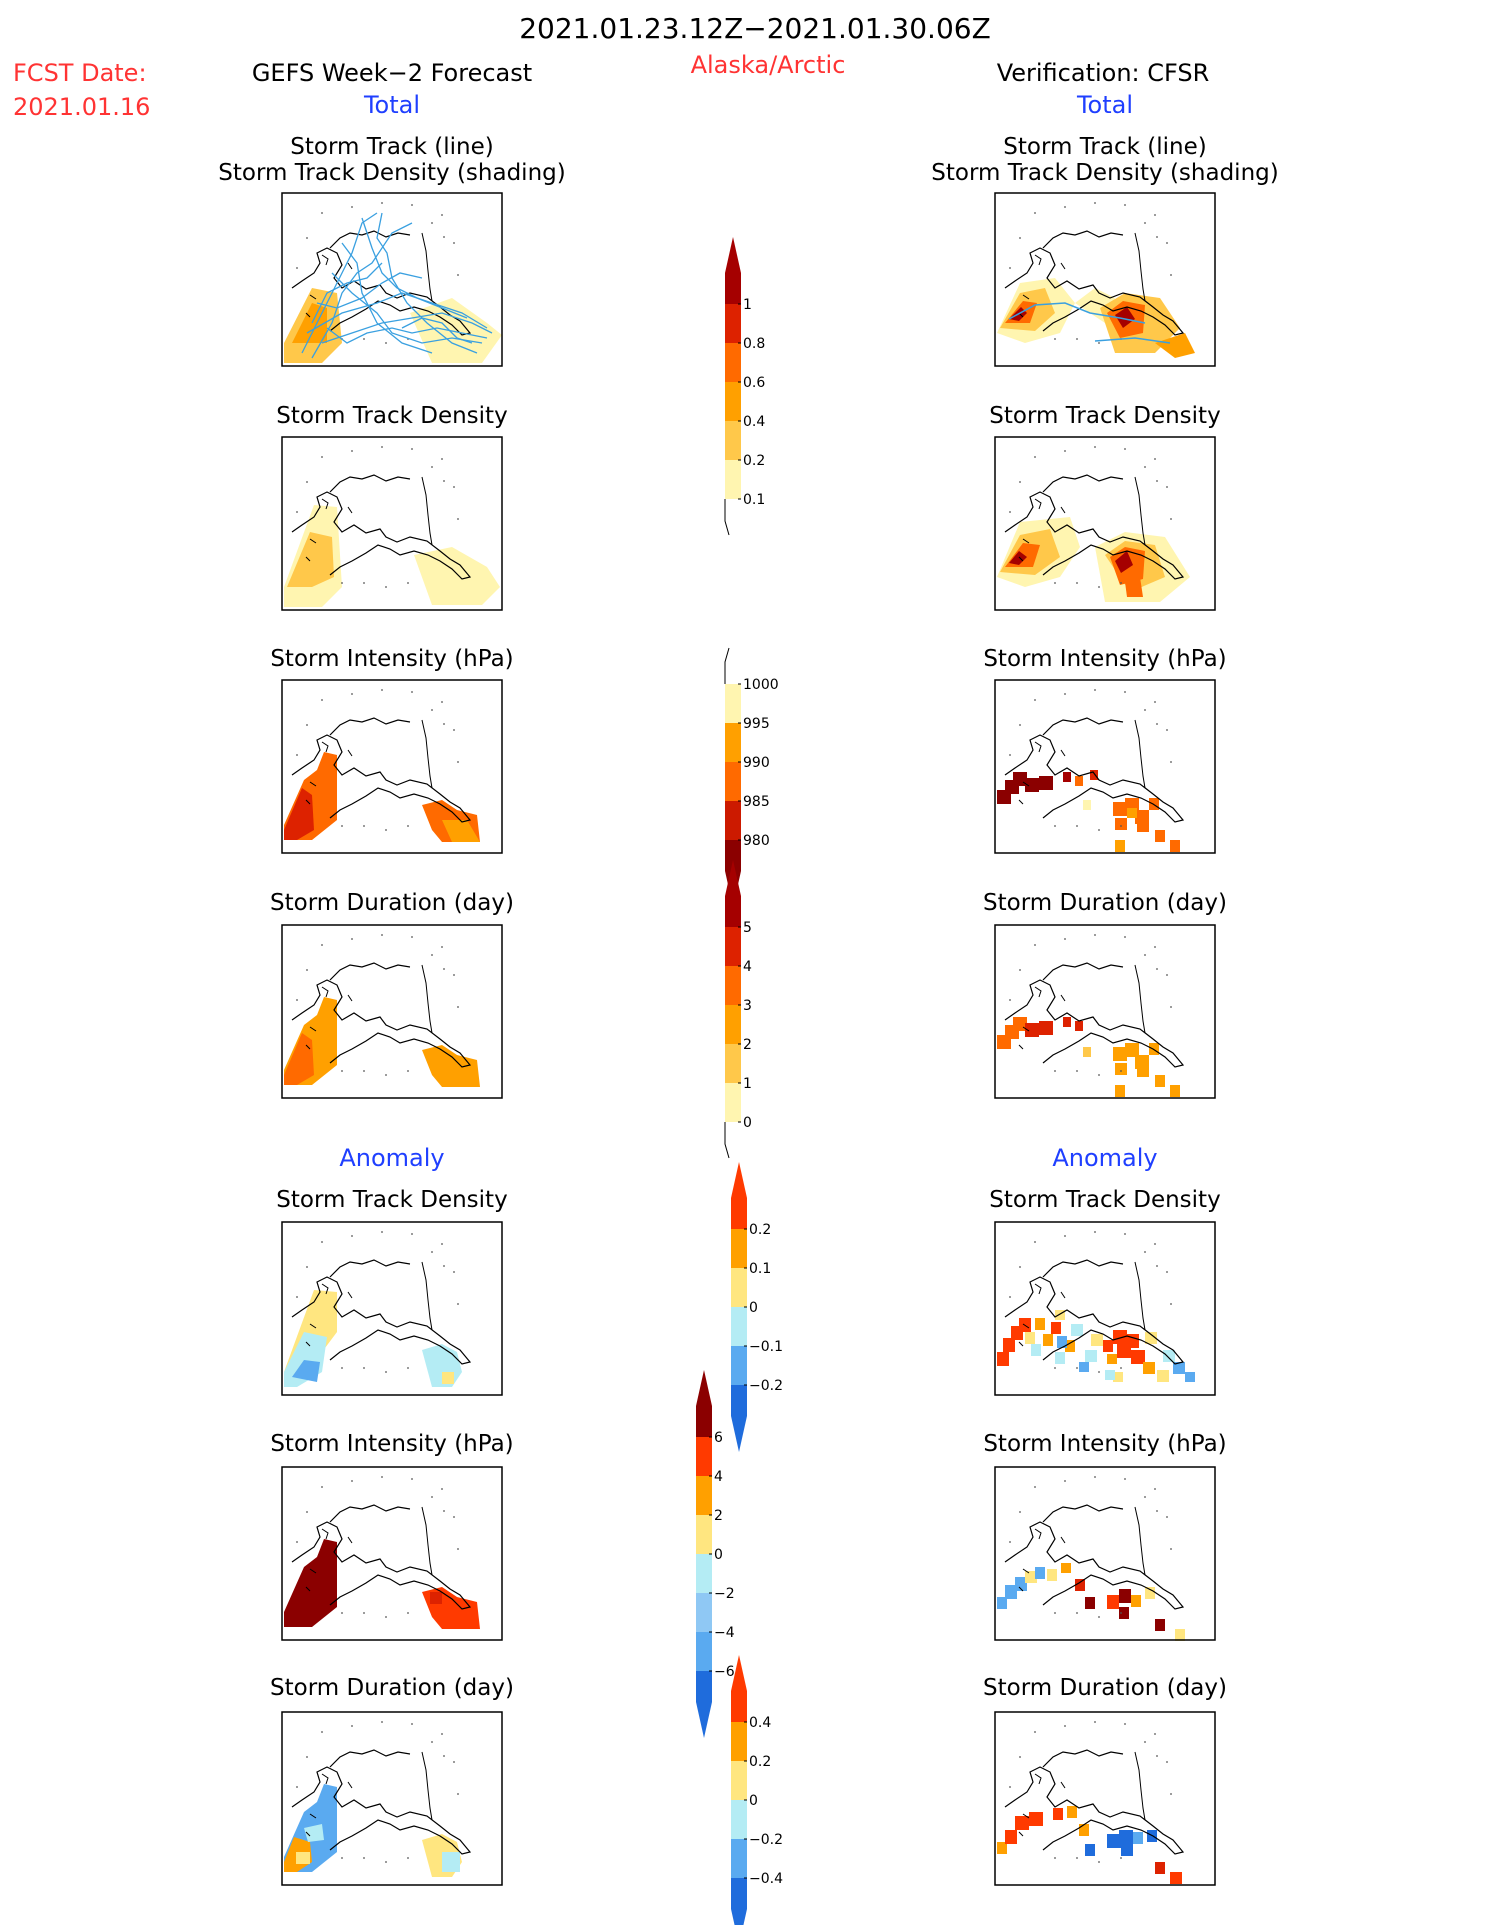 The height and width of the screenshot is (1925, 1487). What do you see at coordinates (747, 928) in the screenshot?
I see `colorbar-label: 5` at bounding box center [747, 928].